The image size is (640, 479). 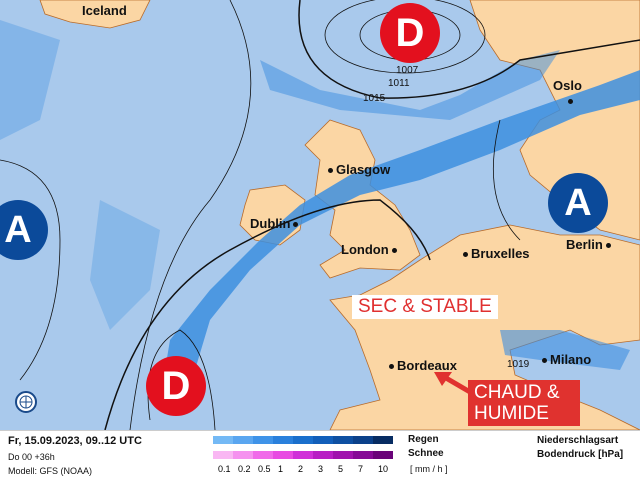 What do you see at coordinates (500, 253) in the screenshot?
I see `city-name: Bruxelles` at bounding box center [500, 253].